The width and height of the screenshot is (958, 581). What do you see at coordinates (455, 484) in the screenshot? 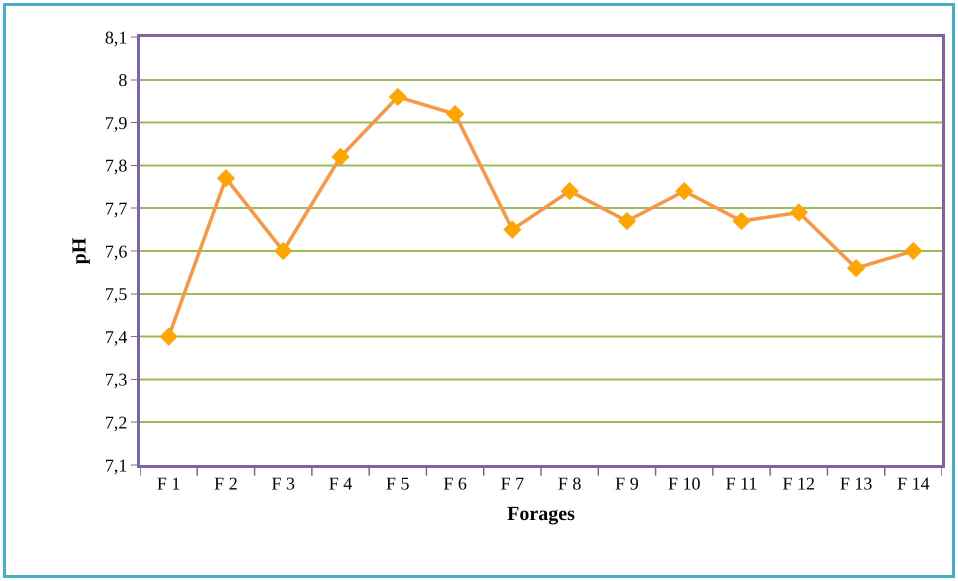
I see `x-tick-label: F 6` at bounding box center [455, 484].